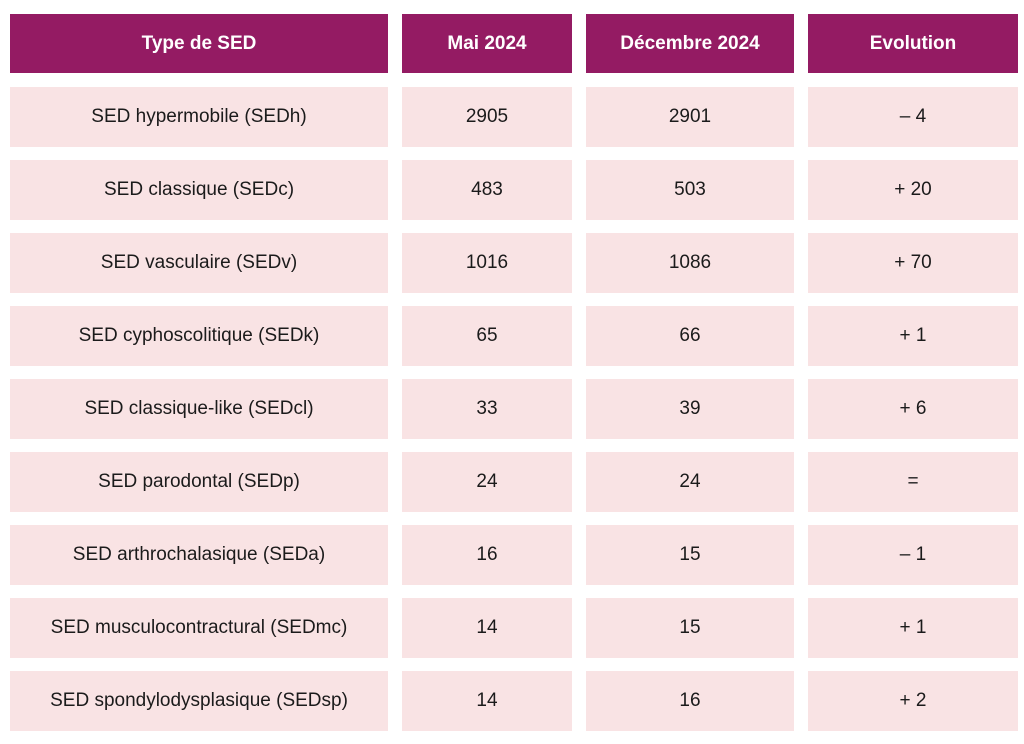 The height and width of the screenshot is (744, 1024). What do you see at coordinates (199, 409) in the screenshot?
I see `cell-type: SED classique-like (SEDcl)` at bounding box center [199, 409].